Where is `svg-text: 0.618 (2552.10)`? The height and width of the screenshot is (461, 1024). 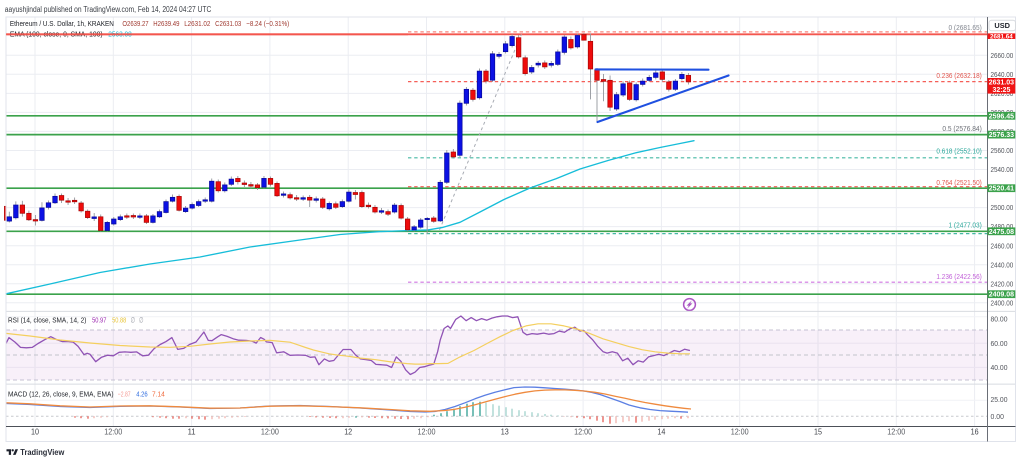
svg-text: 0.618 (2552.10) is located at coordinates (959, 150).